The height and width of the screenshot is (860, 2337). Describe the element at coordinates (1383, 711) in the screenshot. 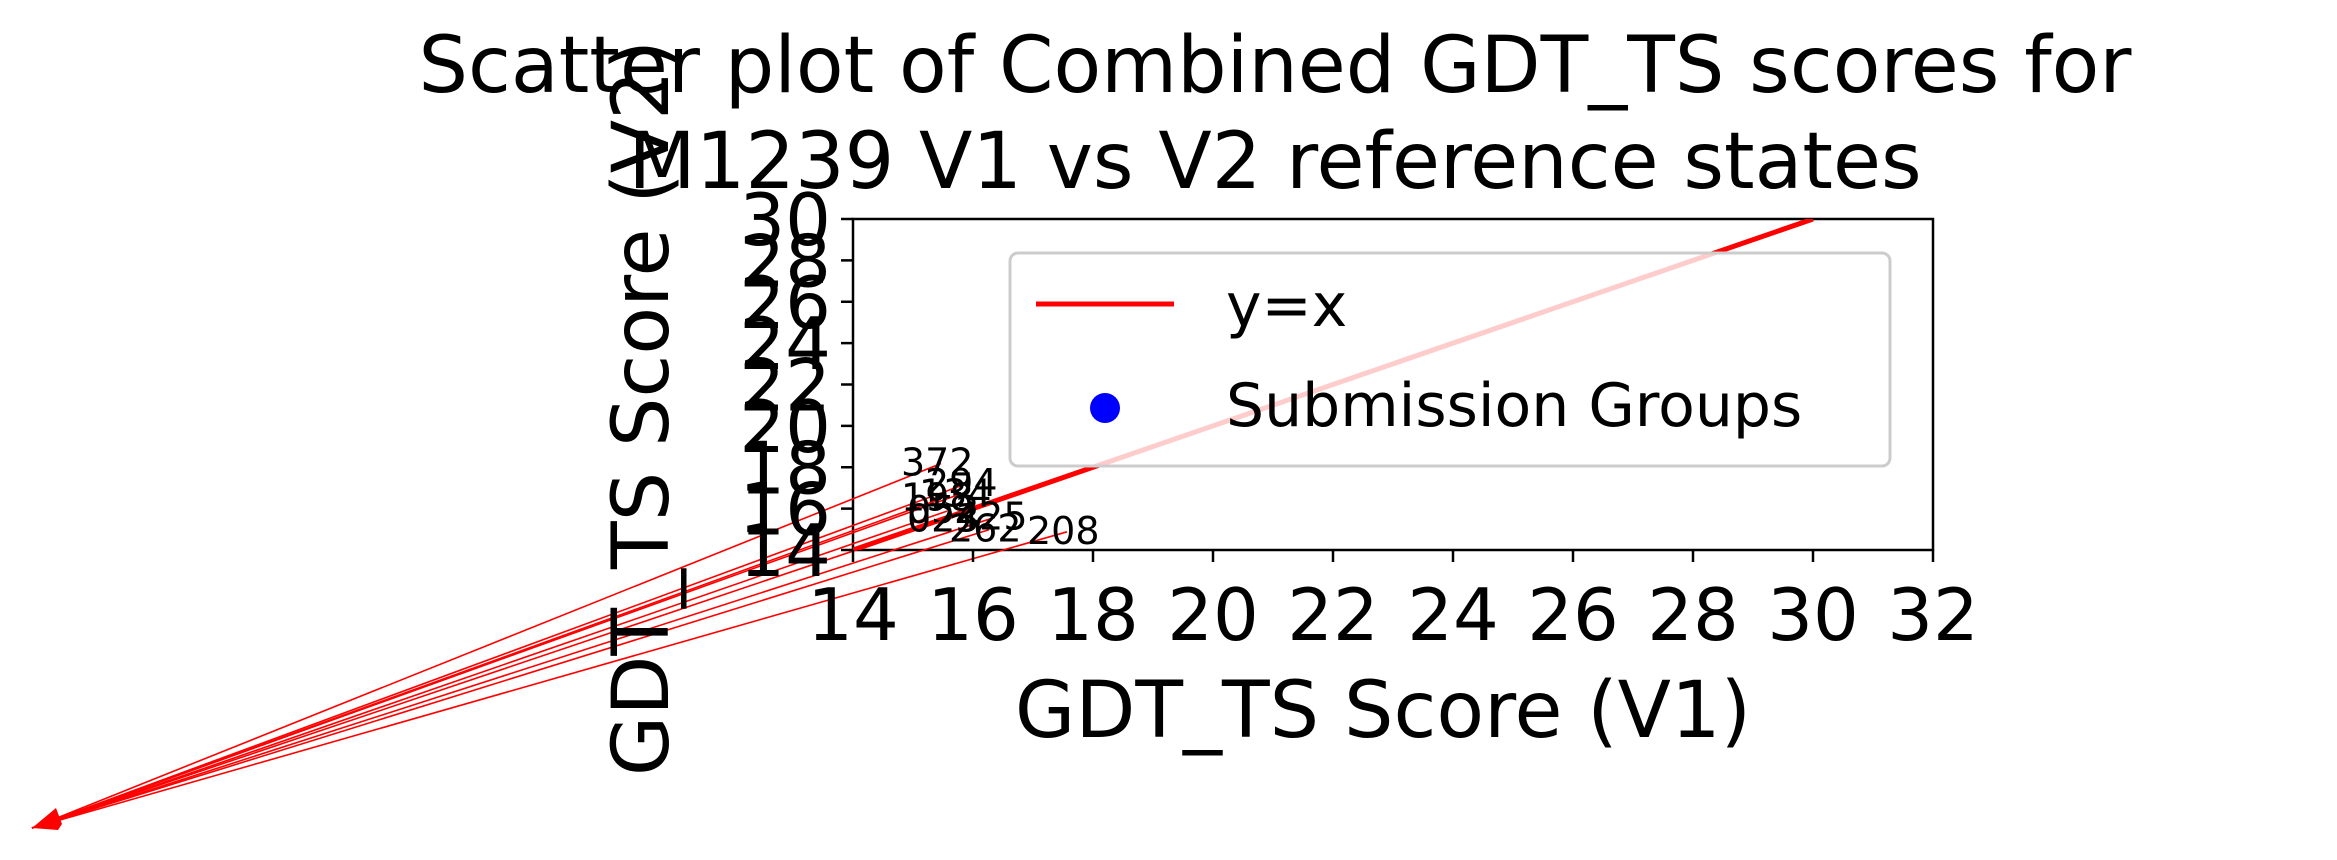

I see `x-axis-label: GDT_TS Score (V1)` at that location.